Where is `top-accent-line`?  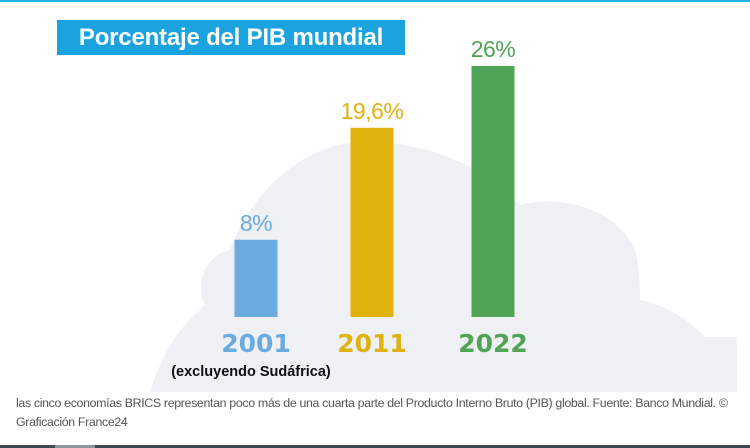 top-accent-line is located at coordinates (375, 1).